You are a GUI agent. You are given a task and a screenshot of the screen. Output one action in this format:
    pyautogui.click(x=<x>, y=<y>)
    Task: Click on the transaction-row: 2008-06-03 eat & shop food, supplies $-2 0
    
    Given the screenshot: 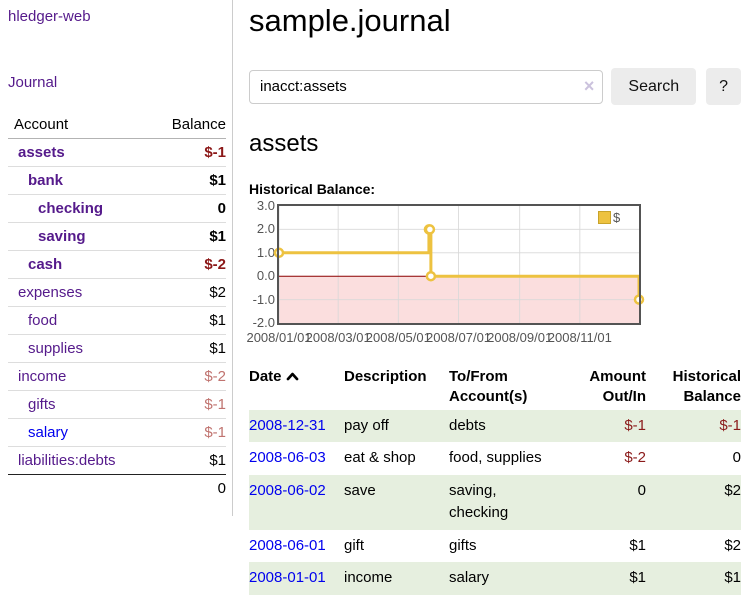 What is the action you would take?
    pyautogui.click(x=495, y=458)
    